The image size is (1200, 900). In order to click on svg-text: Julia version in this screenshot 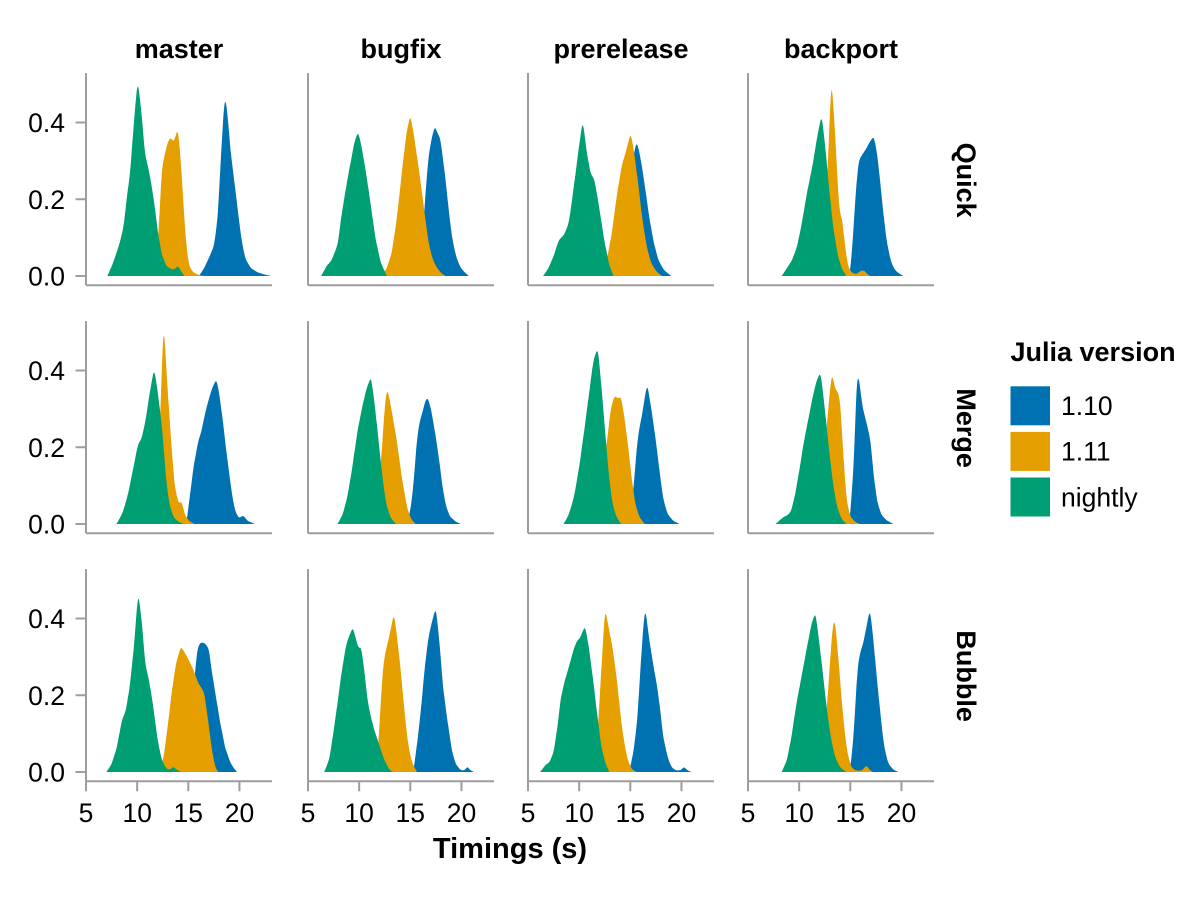, I will do `click(1093, 352)`.